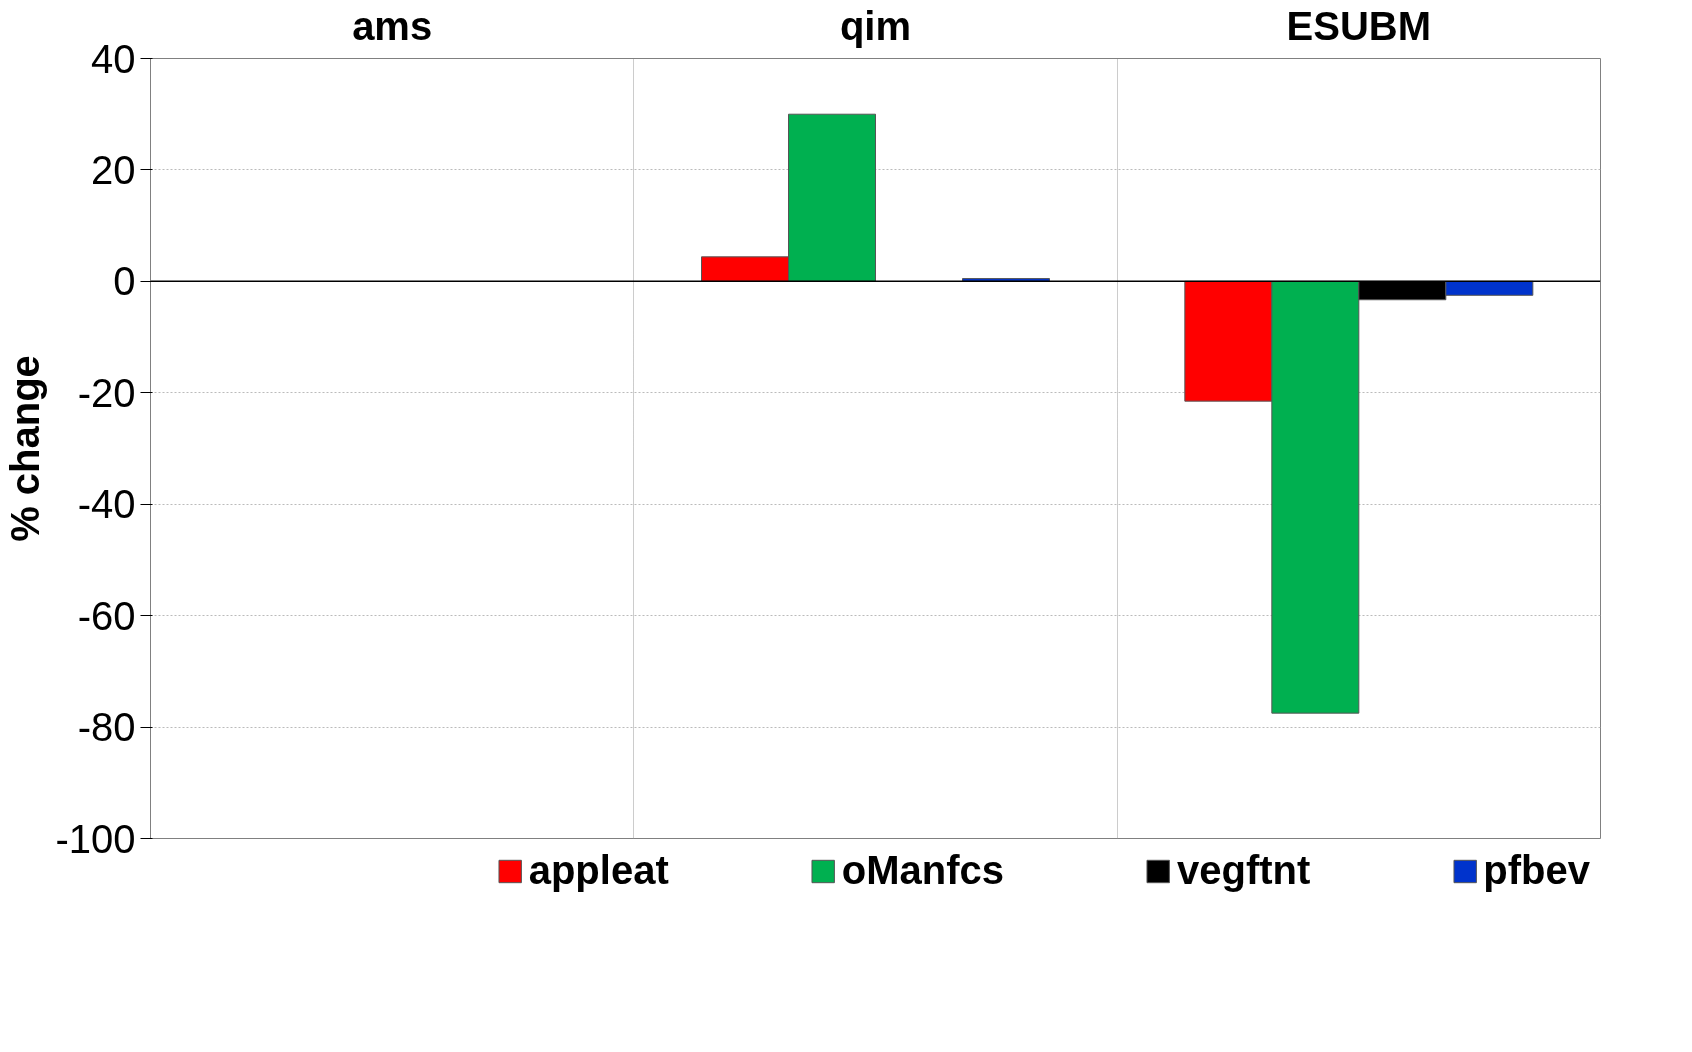  What do you see at coordinates (598, 870) in the screenshot?
I see `legend-label: appleat` at bounding box center [598, 870].